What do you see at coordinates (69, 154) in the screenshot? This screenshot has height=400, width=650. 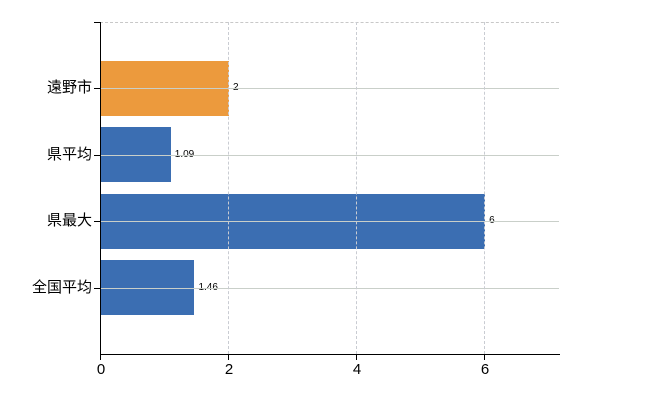 I see `category-label-1: 県平均` at bounding box center [69, 154].